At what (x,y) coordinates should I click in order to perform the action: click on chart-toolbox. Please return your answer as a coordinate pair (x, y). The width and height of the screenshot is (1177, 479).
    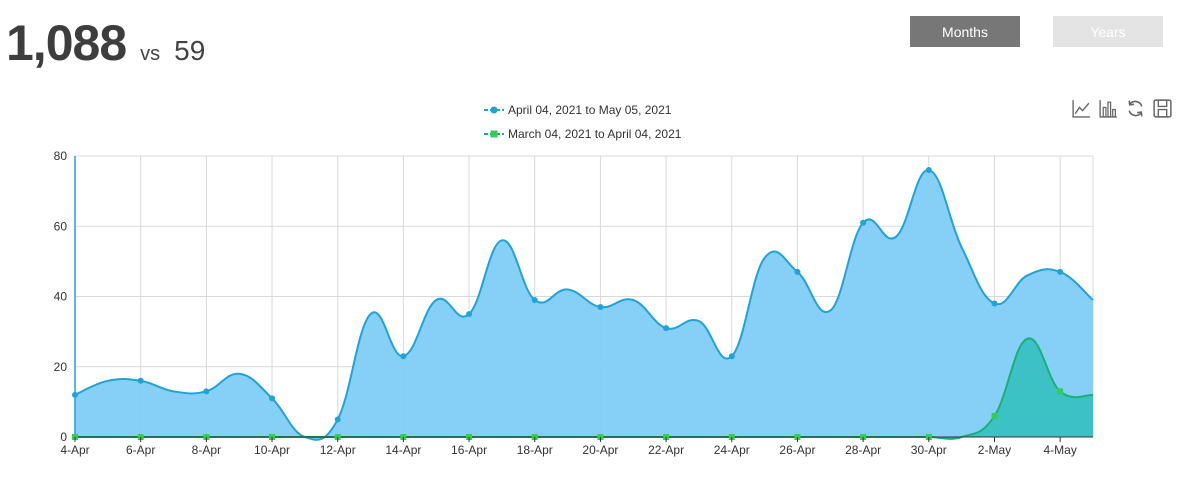
    Looking at the image, I should click on (1122, 108).